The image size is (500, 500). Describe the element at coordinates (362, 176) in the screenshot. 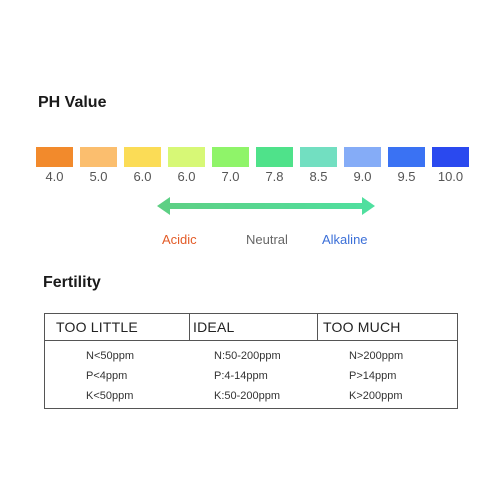

I see `ph-tick-label: 9.0` at that location.